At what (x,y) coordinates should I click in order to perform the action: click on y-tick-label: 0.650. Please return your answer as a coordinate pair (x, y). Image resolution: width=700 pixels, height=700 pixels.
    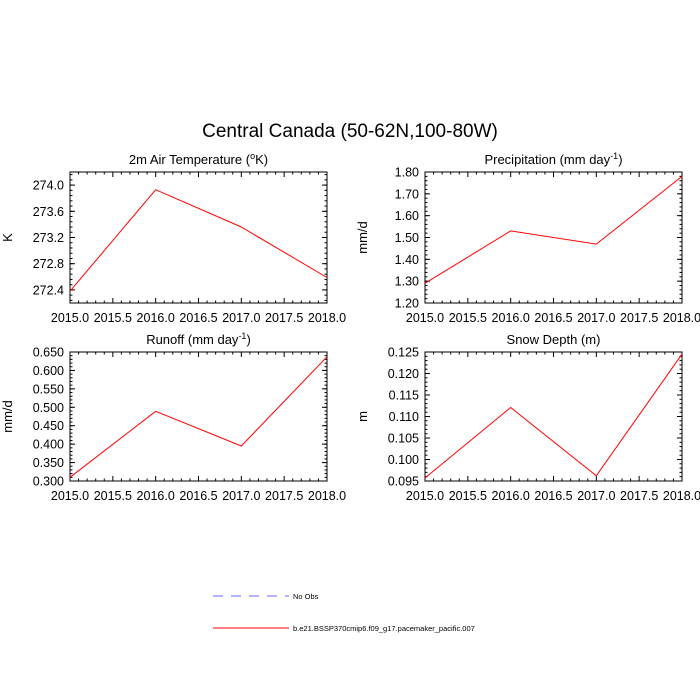
    Looking at the image, I should click on (48, 353).